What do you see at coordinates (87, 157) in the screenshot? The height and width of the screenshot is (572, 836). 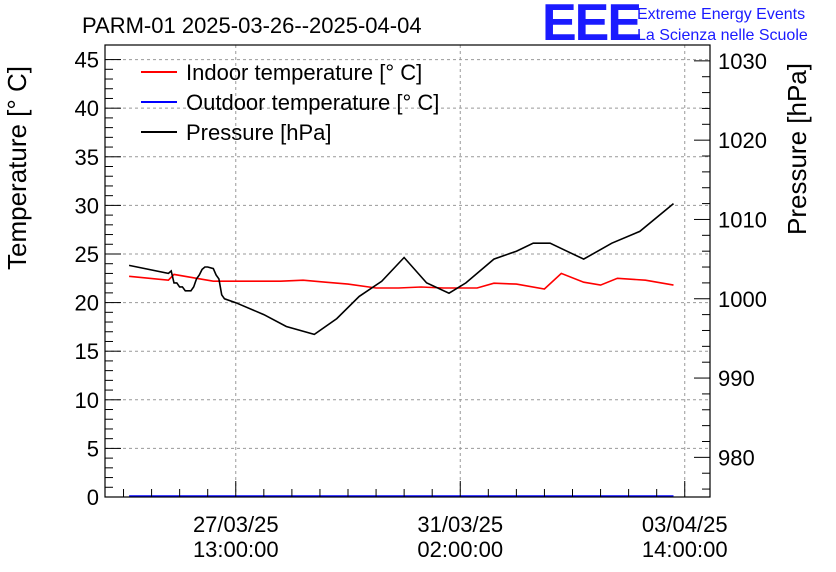 I see `y-left-tick-label: 35` at bounding box center [87, 157].